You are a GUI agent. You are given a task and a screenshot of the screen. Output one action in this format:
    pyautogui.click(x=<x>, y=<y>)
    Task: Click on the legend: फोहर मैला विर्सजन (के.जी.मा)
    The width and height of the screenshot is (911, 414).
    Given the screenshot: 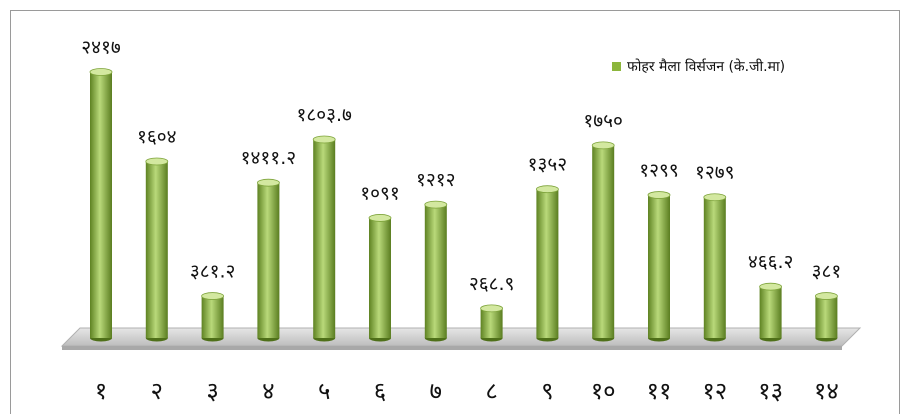 What is the action you would take?
    pyautogui.click(x=698, y=66)
    